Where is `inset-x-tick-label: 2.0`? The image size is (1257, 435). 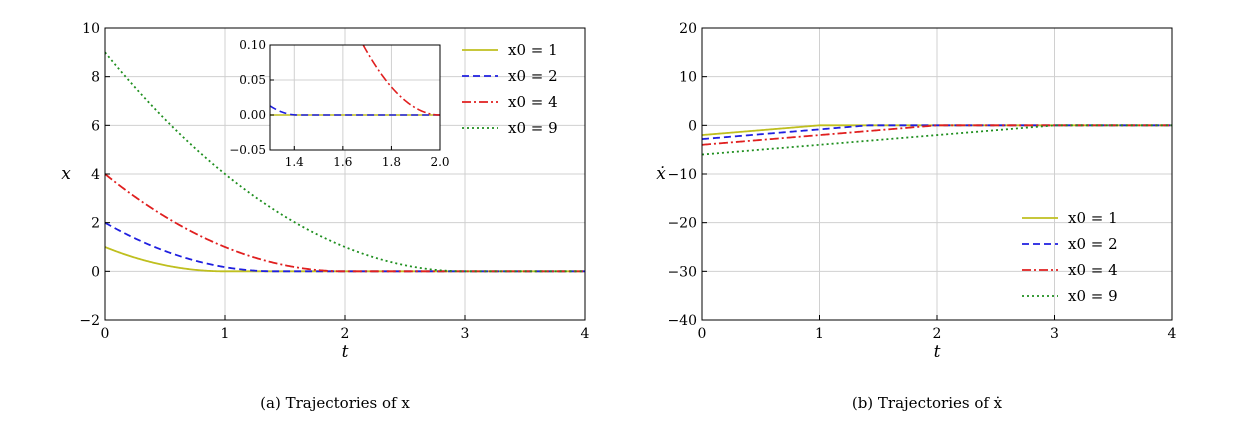
inset-x-tick-label: 2.0 is located at coordinates (439, 162).